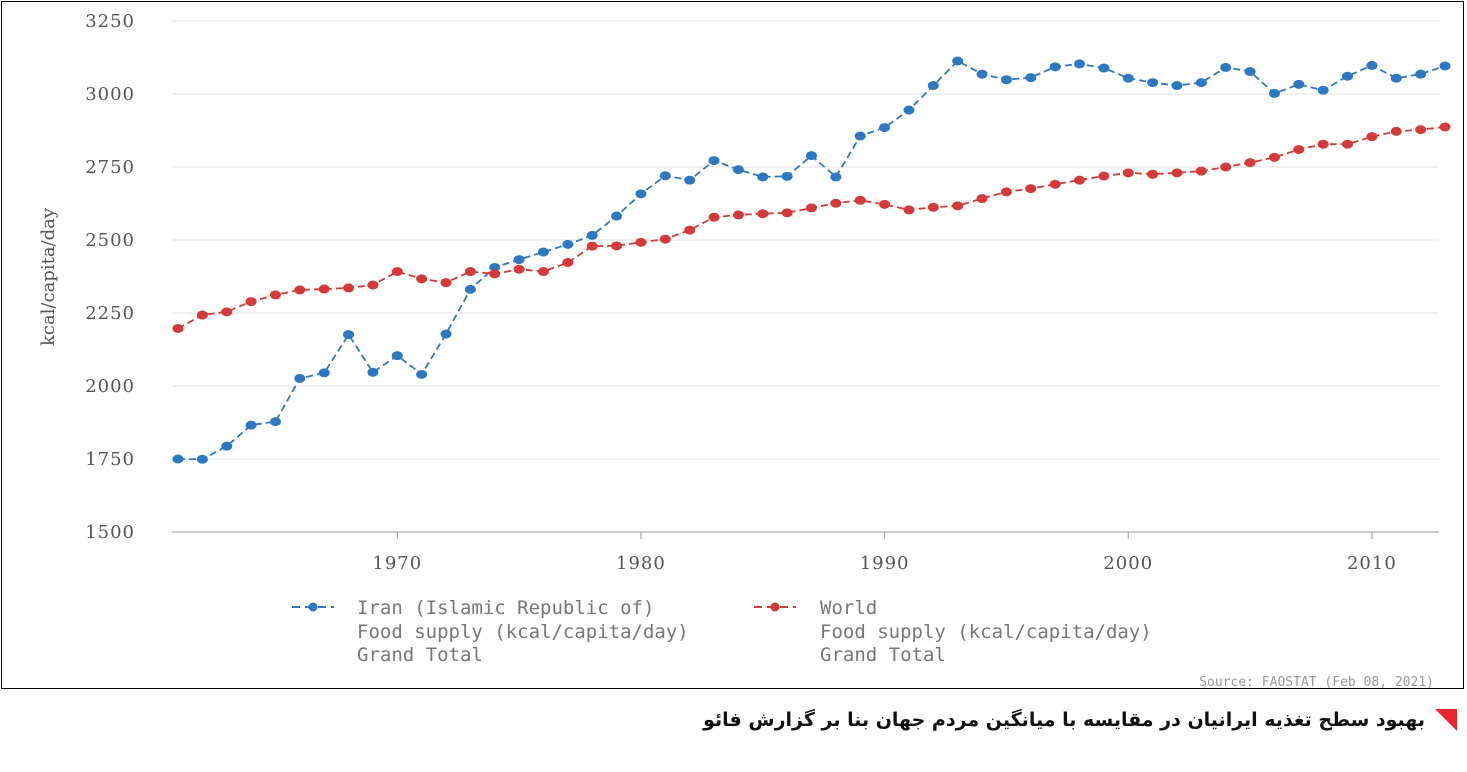 The height and width of the screenshot is (772, 1467). Describe the element at coordinates (1323, 90) in the screenshot. I see `data-point-0-2008` at that location.